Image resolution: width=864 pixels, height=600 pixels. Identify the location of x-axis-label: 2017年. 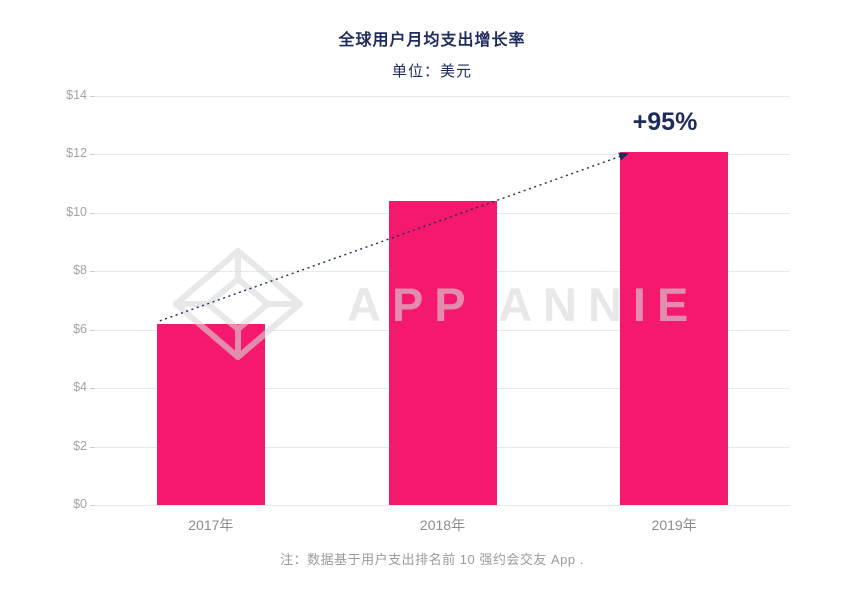
(211, 525).